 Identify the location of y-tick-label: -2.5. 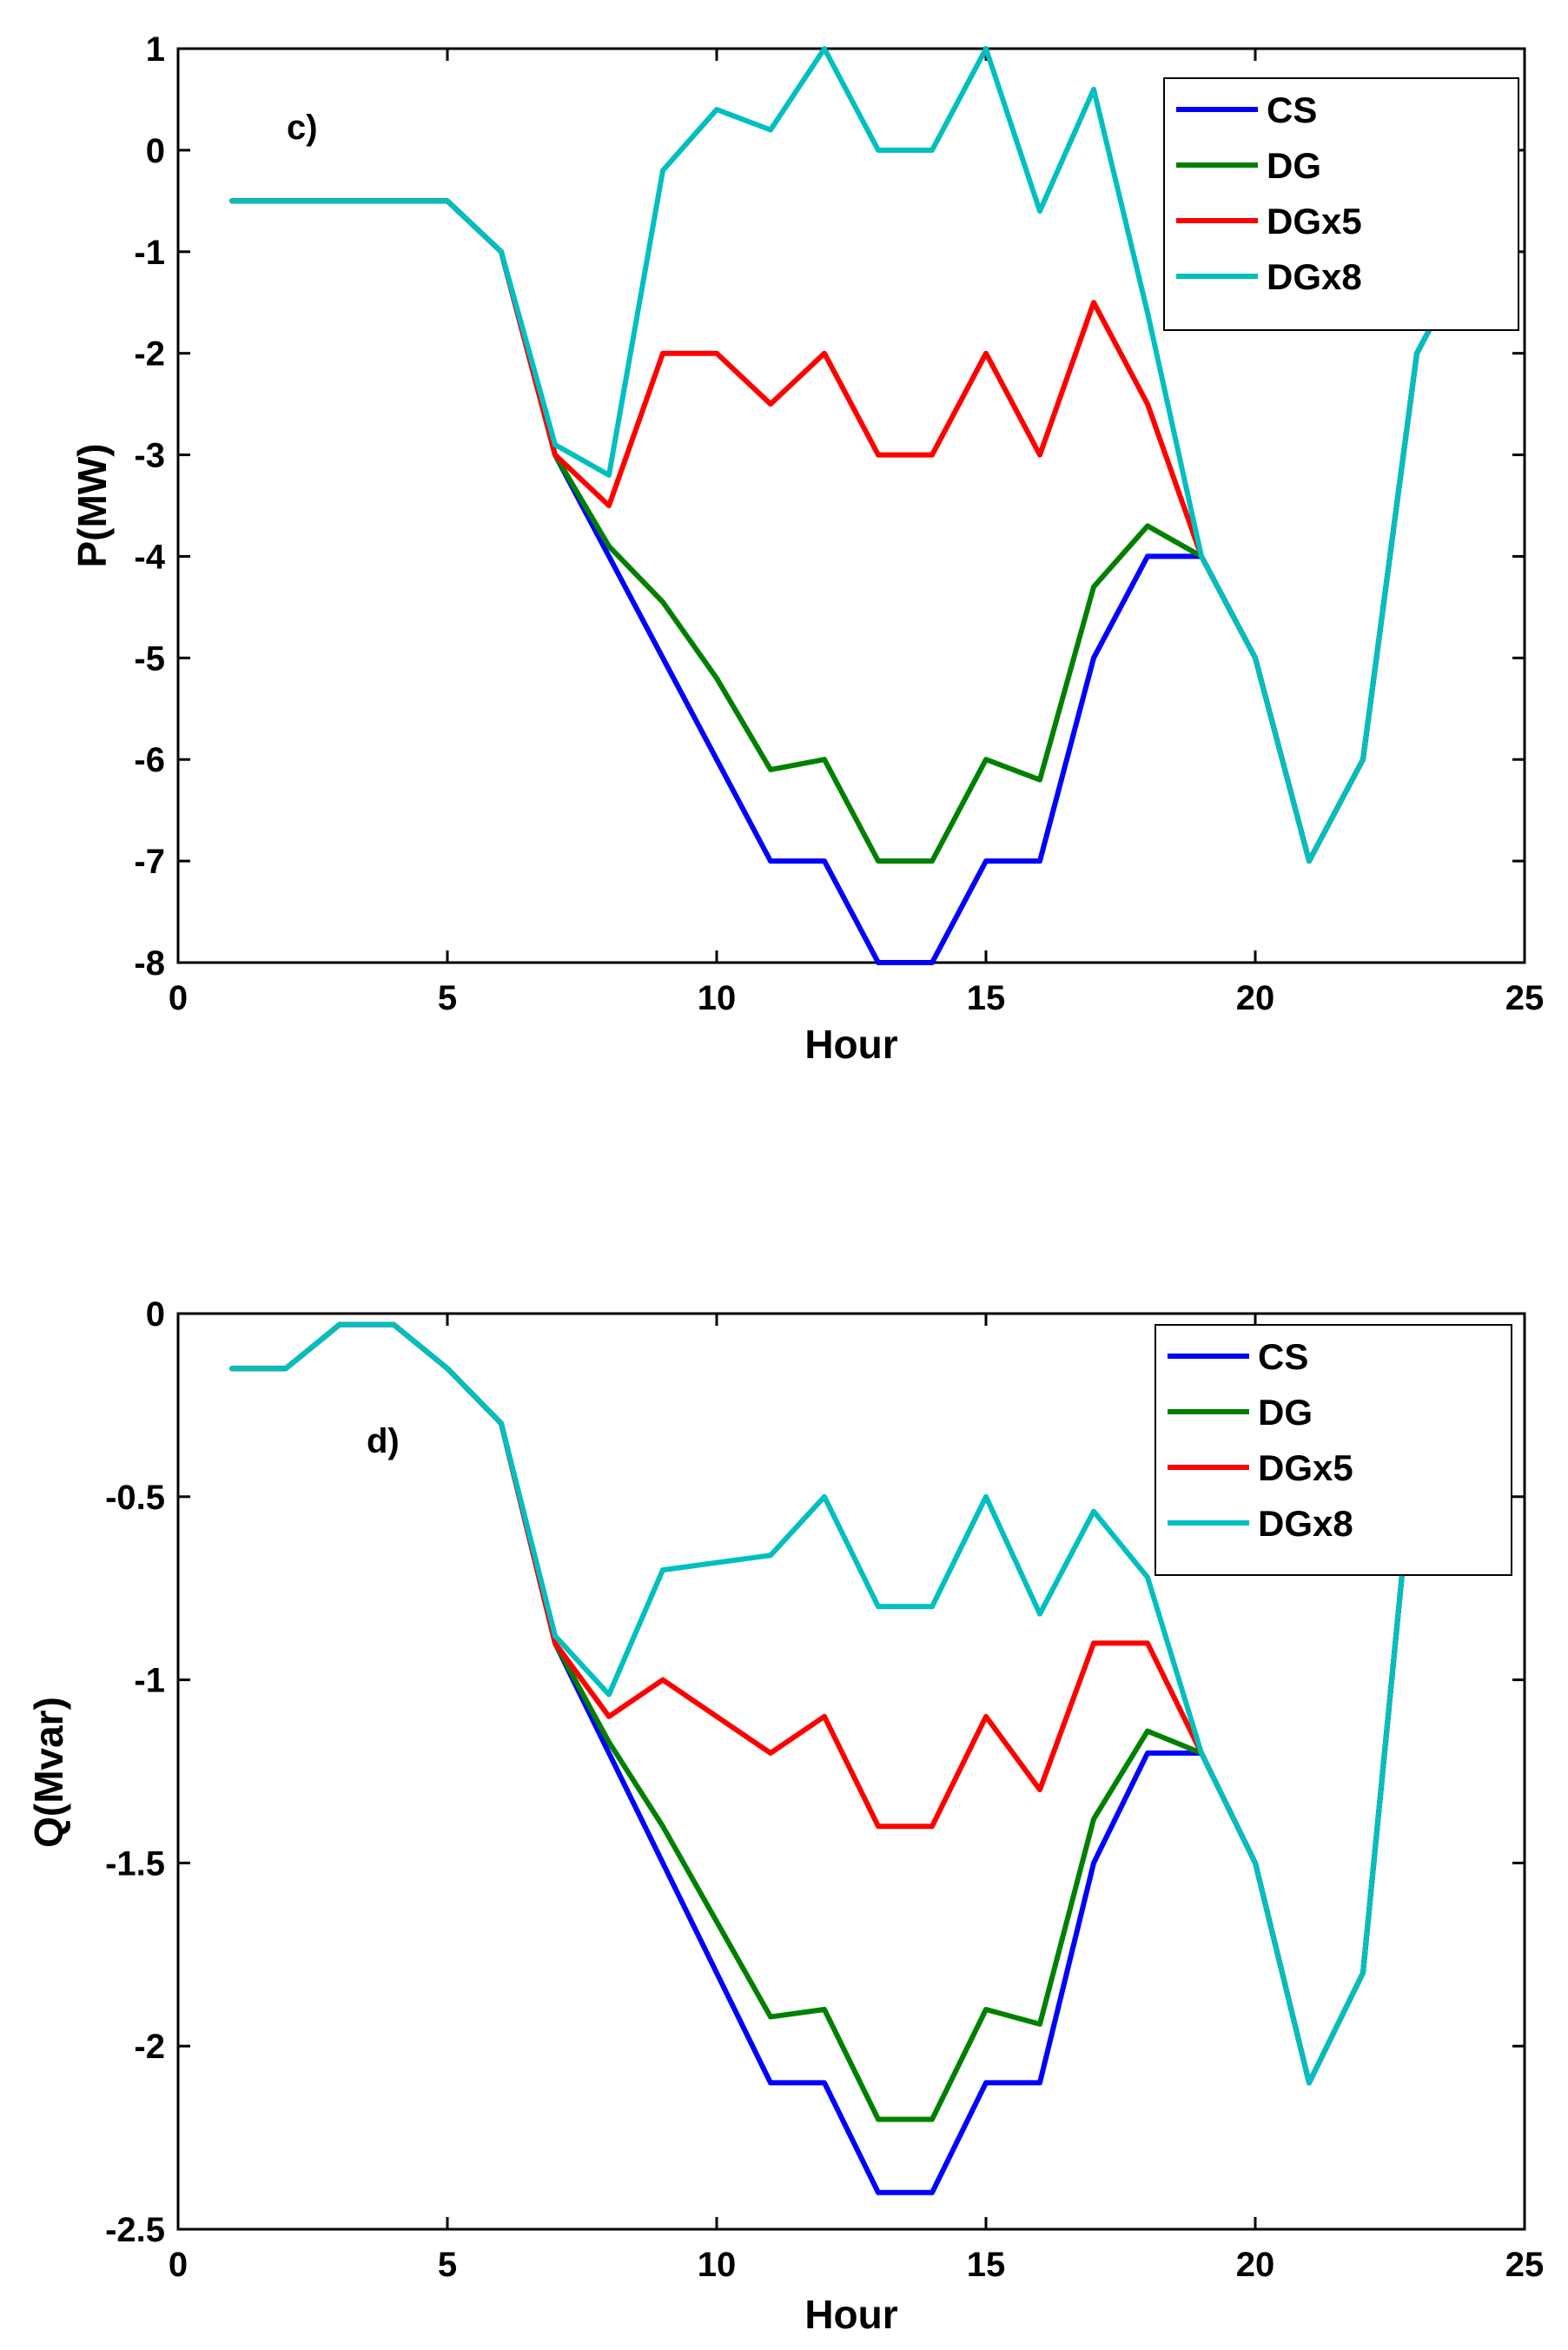
(135, 2230).